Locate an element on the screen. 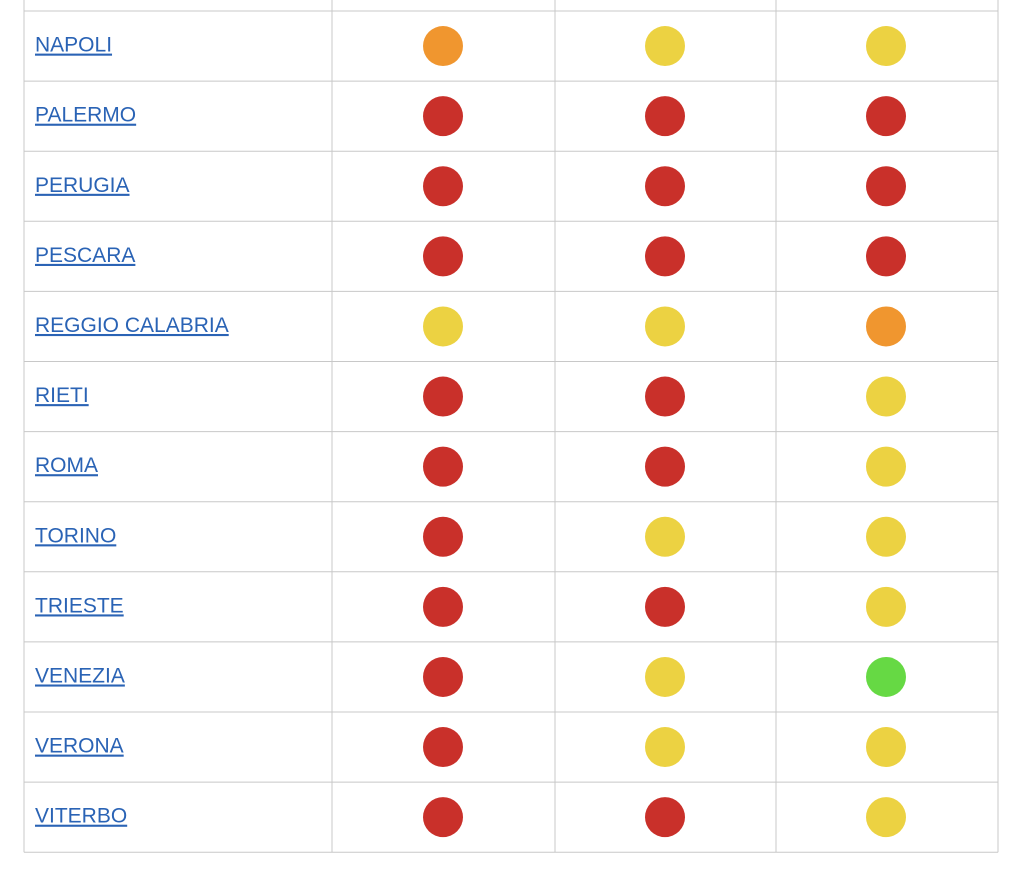  city-link: VENEZIA is located at coordinates (80, 675).